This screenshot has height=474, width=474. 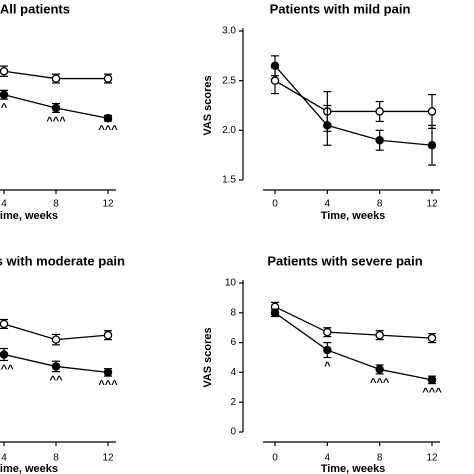 I want to click on y-tick-label: 2.0, so click(x=229, y=130).